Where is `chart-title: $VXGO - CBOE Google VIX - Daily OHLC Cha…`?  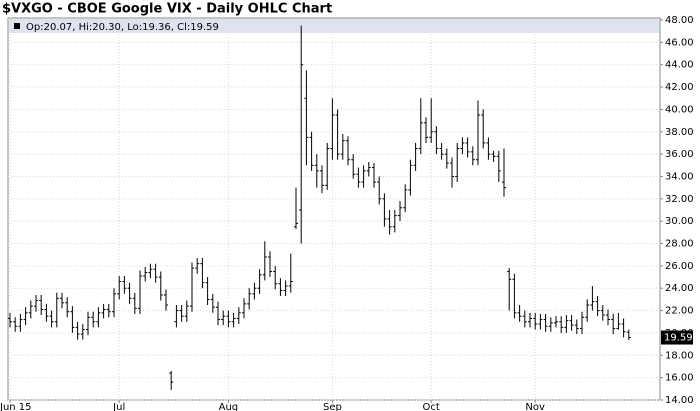 chart-title: $VXGO - CBOE Google VIX - Daily OHLC Cha… is located at coordinates (167, 9).